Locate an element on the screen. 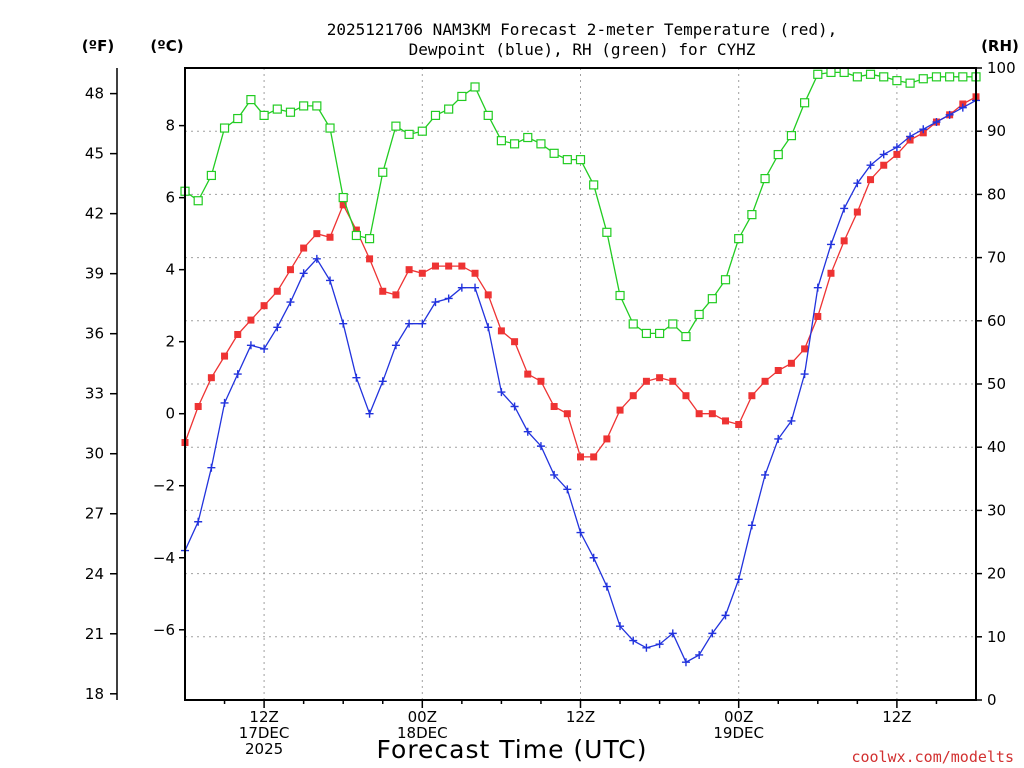  rh-tick-label: 90 is located at coordinates (996, 131).